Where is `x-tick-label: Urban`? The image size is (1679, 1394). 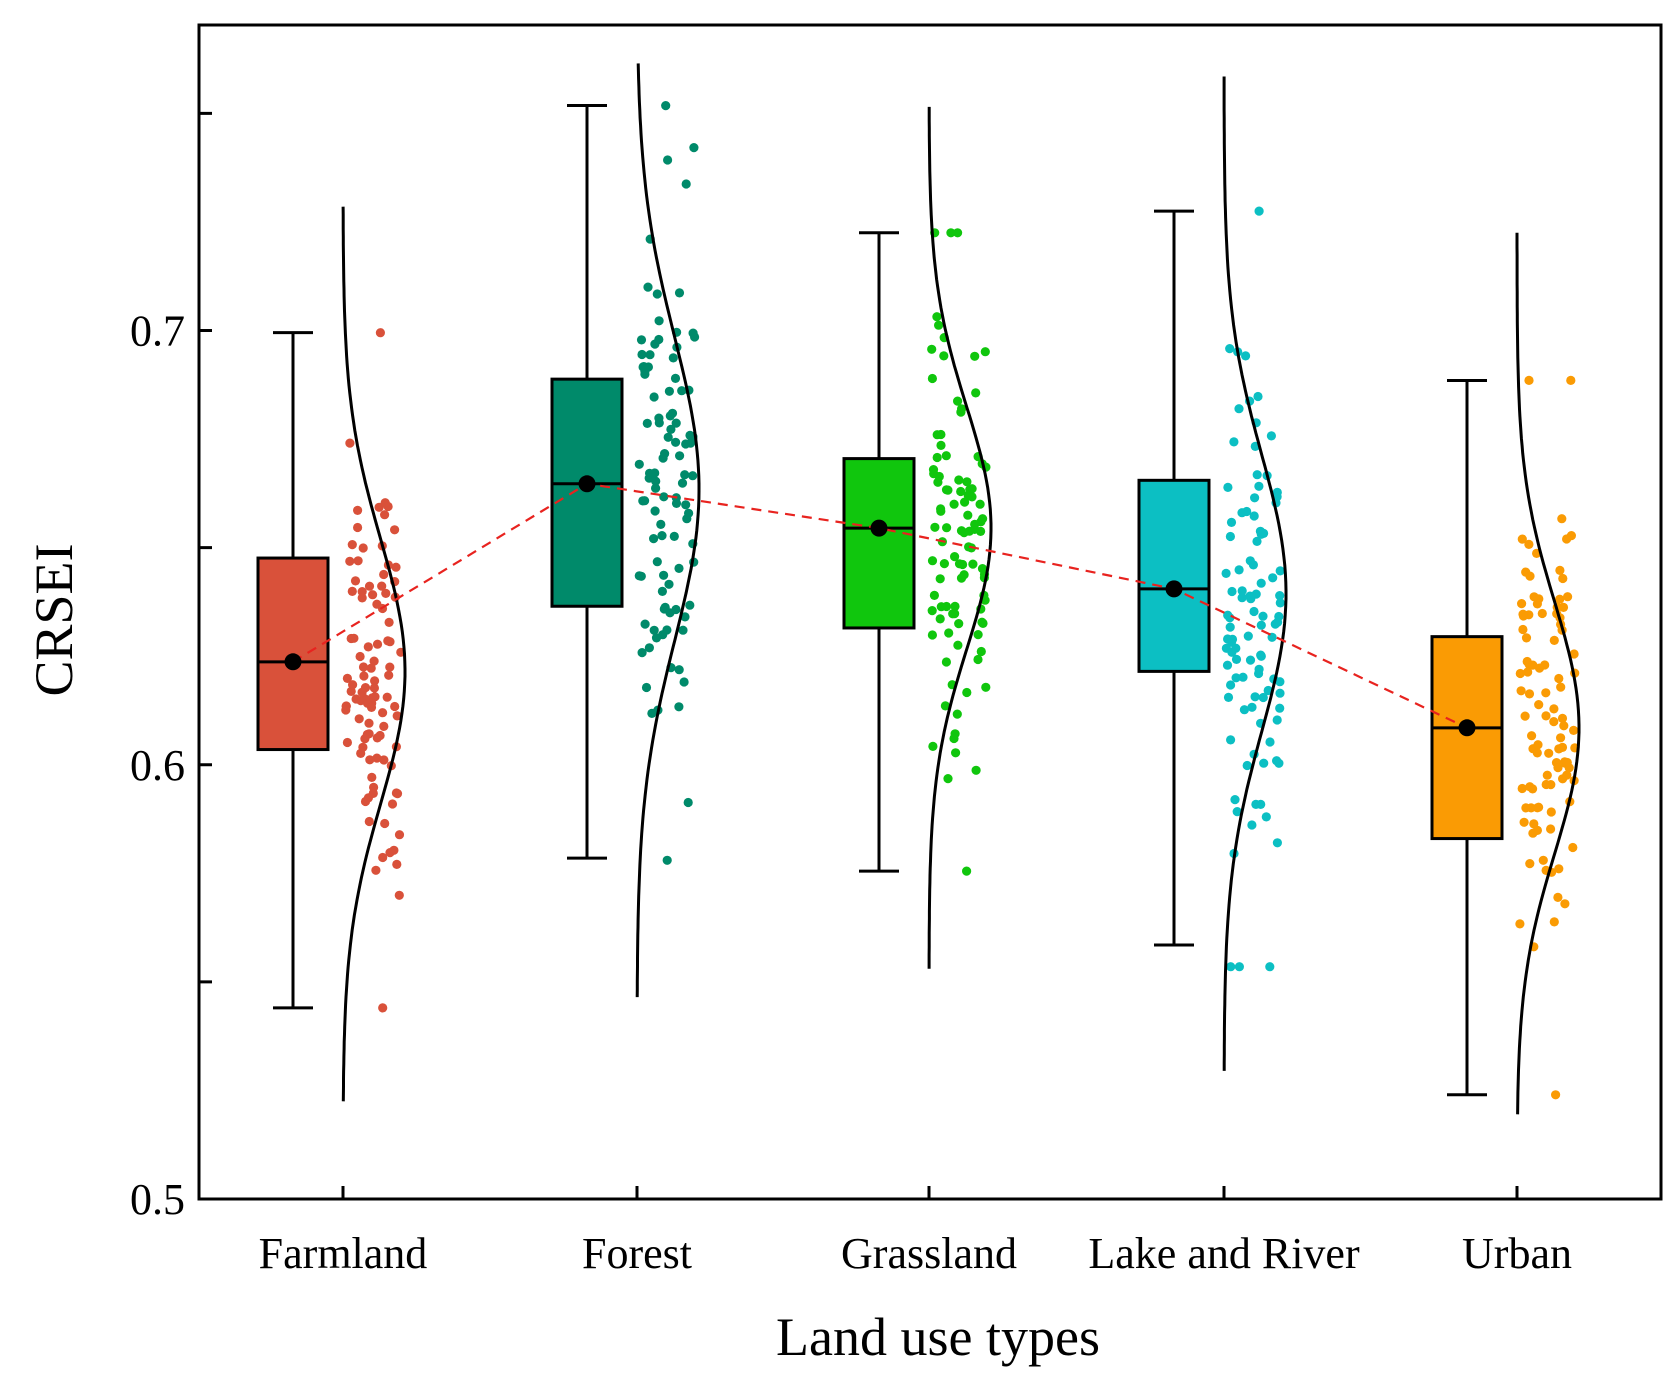
x-tick-label: Urban is located at coordinates (1517, 1253).